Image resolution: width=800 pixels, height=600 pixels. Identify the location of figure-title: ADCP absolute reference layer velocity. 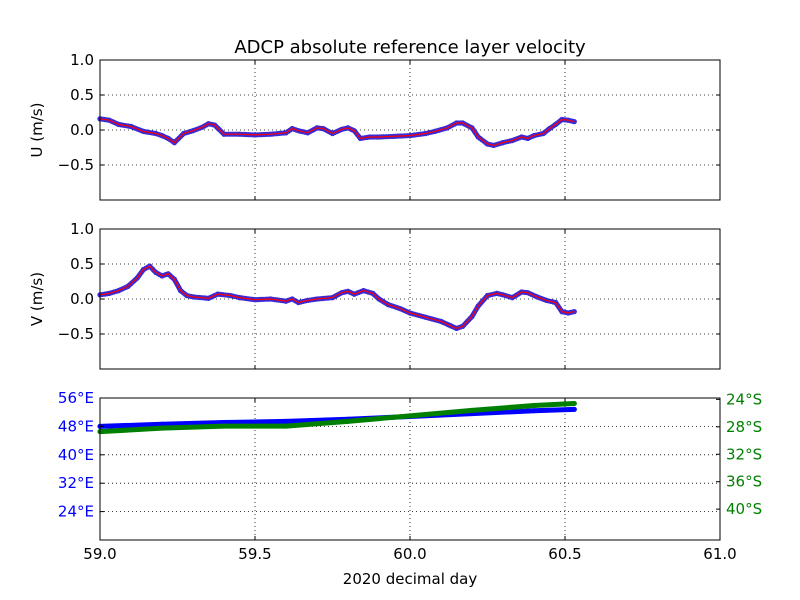
(410, 47).